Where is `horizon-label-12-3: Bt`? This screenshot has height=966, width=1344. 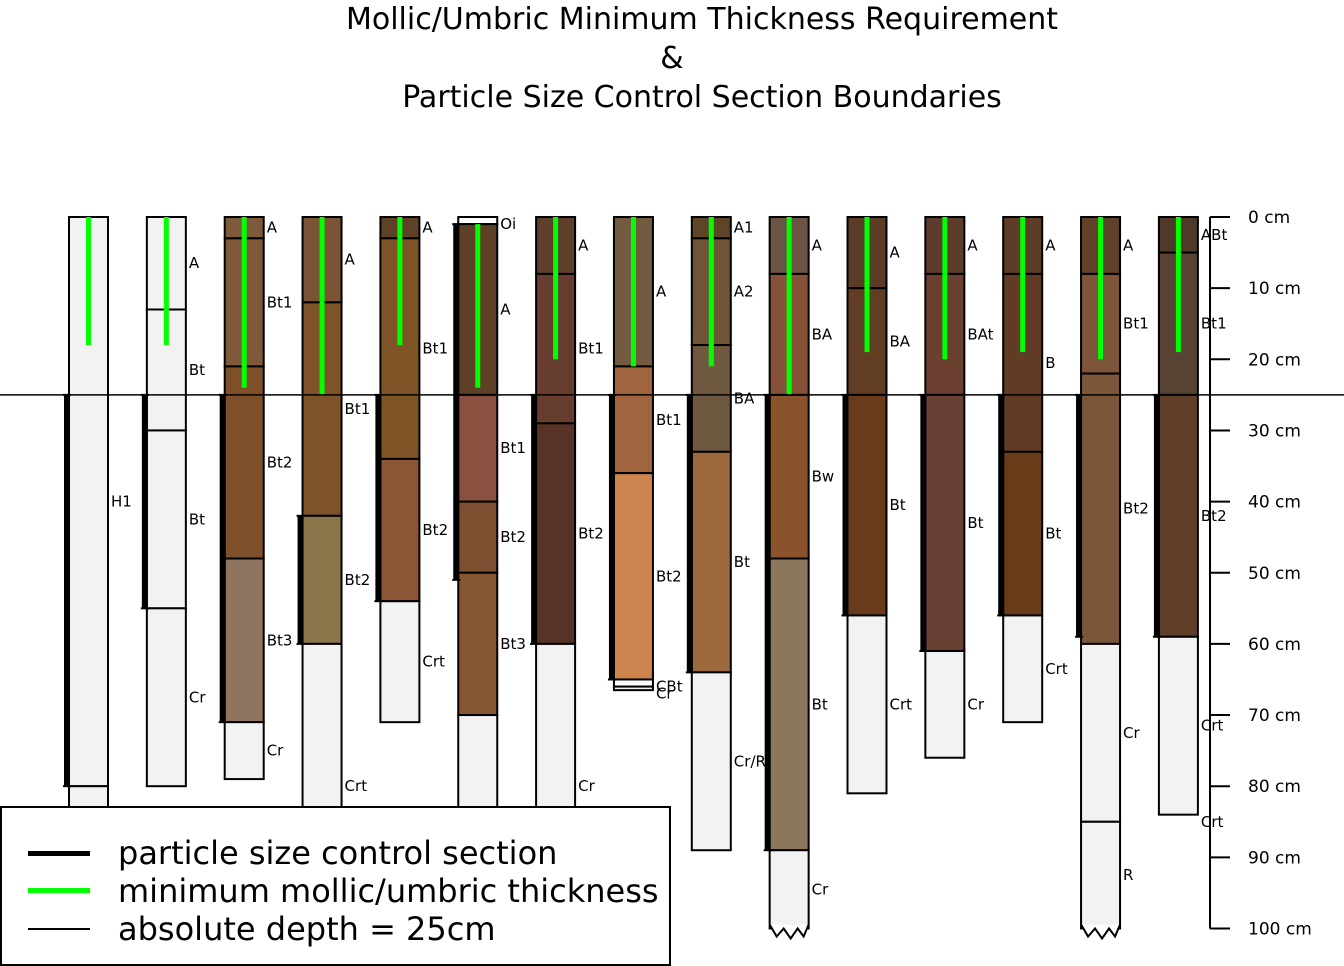 horizon-label-12-3: Bt is located at coordinates (975, 523).